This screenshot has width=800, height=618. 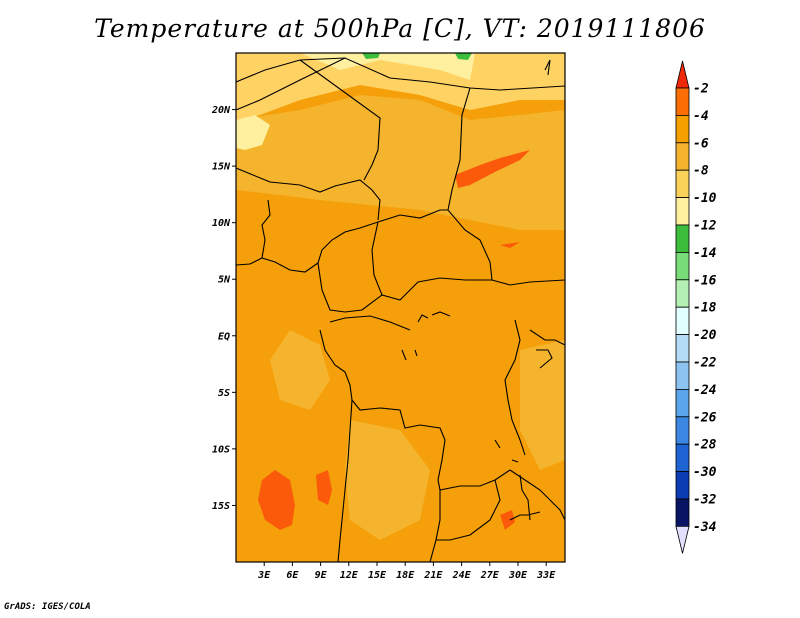 What do you see at coordinates (433, 575) in the screenshot?
I see `lon-tick-label: 21E` at bounding box center [433, 575].